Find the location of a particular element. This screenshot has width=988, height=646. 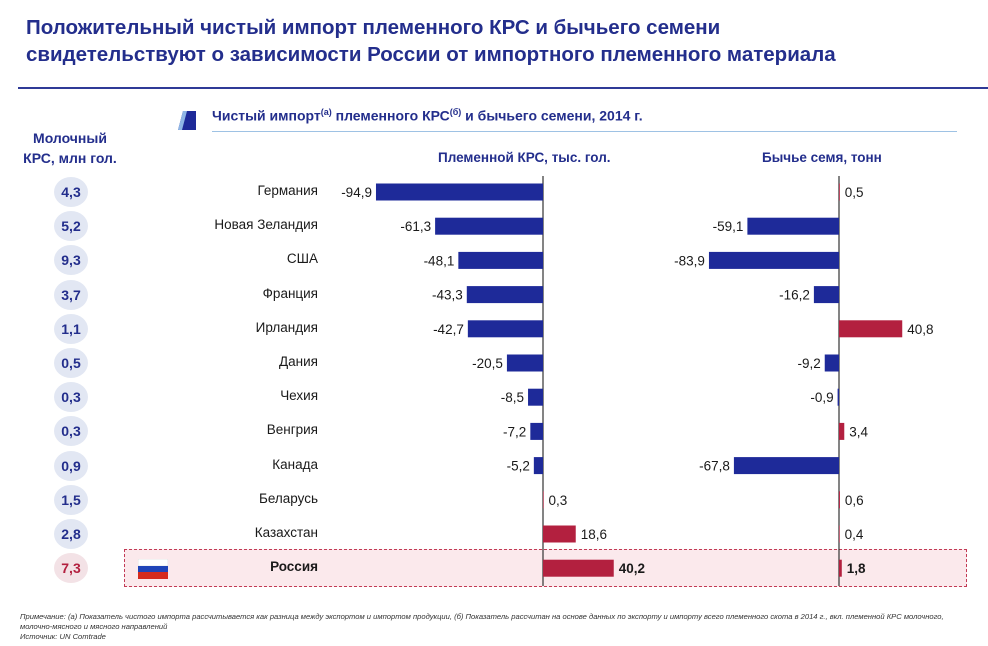

country-label: Венгрия is located at coordinates (292, 430).